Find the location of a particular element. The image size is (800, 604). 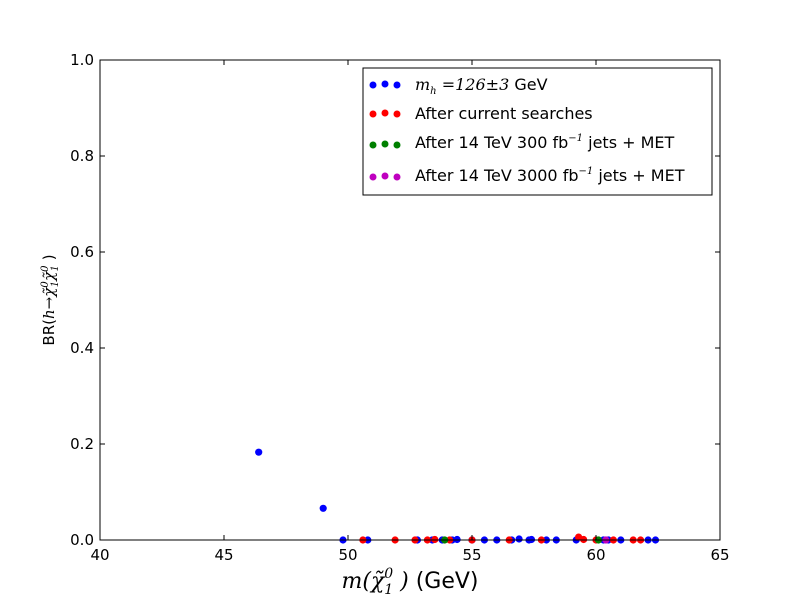

x-tick-label: 50 is located at coordinates (347, 555).